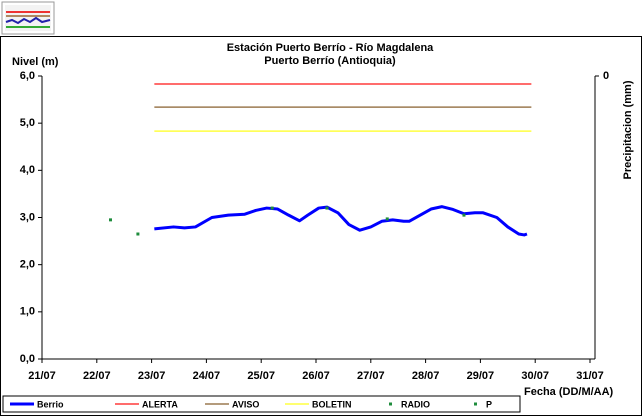 This screenshot has width=642, height=416. I want to click on chart-subtitle: Puerto Berrío (Antioquia), so click(330, 61).